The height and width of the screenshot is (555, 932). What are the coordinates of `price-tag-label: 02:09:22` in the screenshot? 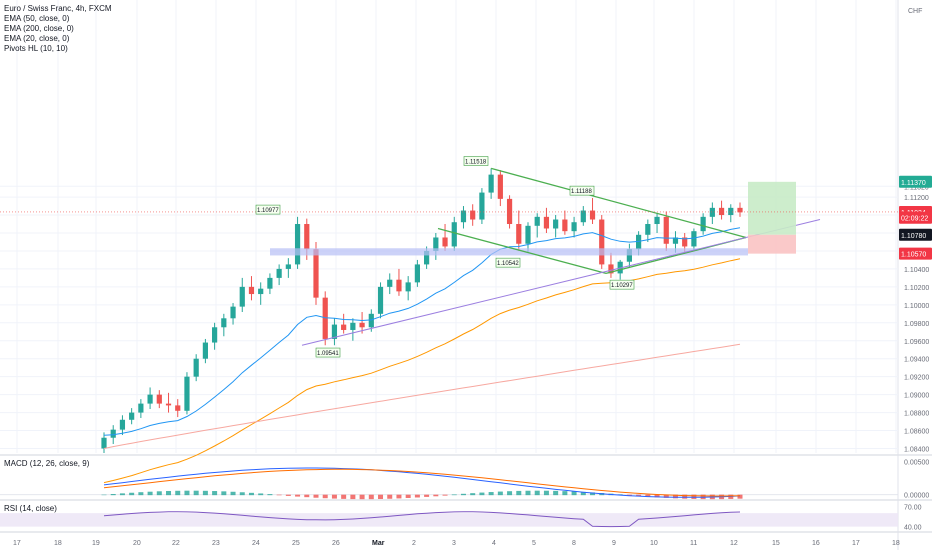 It's located at (914, 219).